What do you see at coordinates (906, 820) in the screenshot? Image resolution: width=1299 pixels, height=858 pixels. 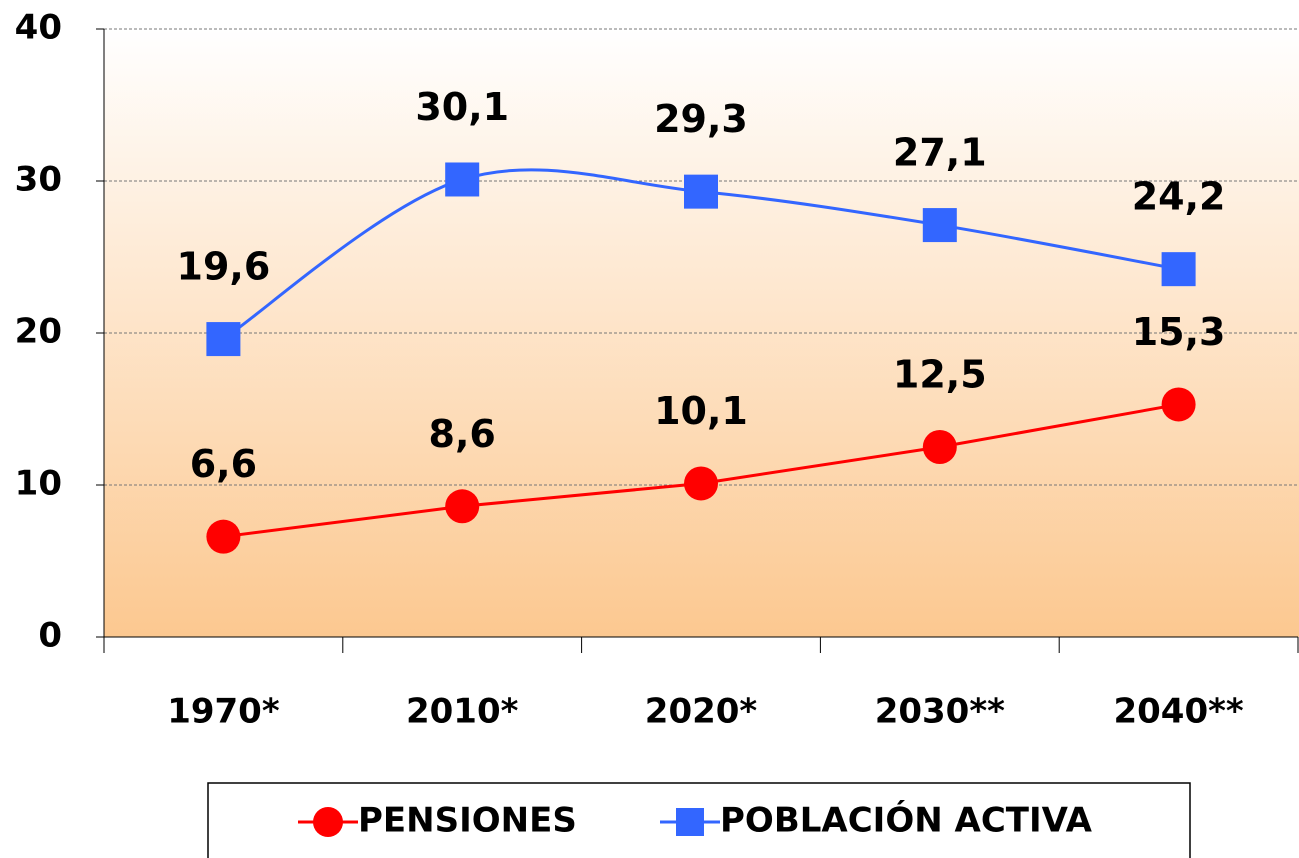 I see `legend-label: POBLACIÓN ACTIVA` at bounding box center [906, 820].